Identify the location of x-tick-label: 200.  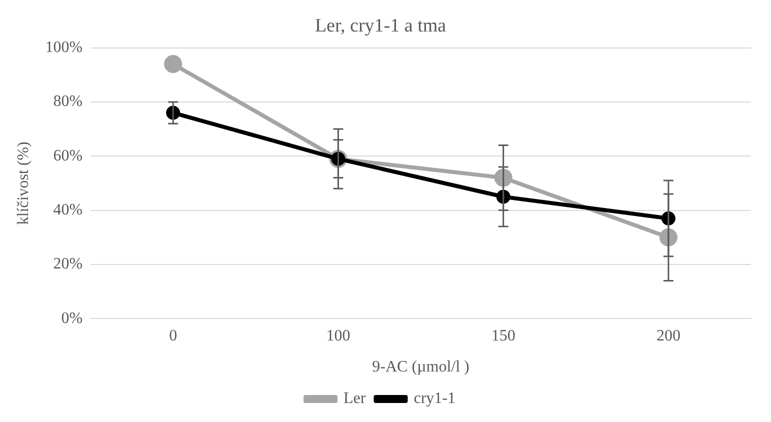
(668, 335).